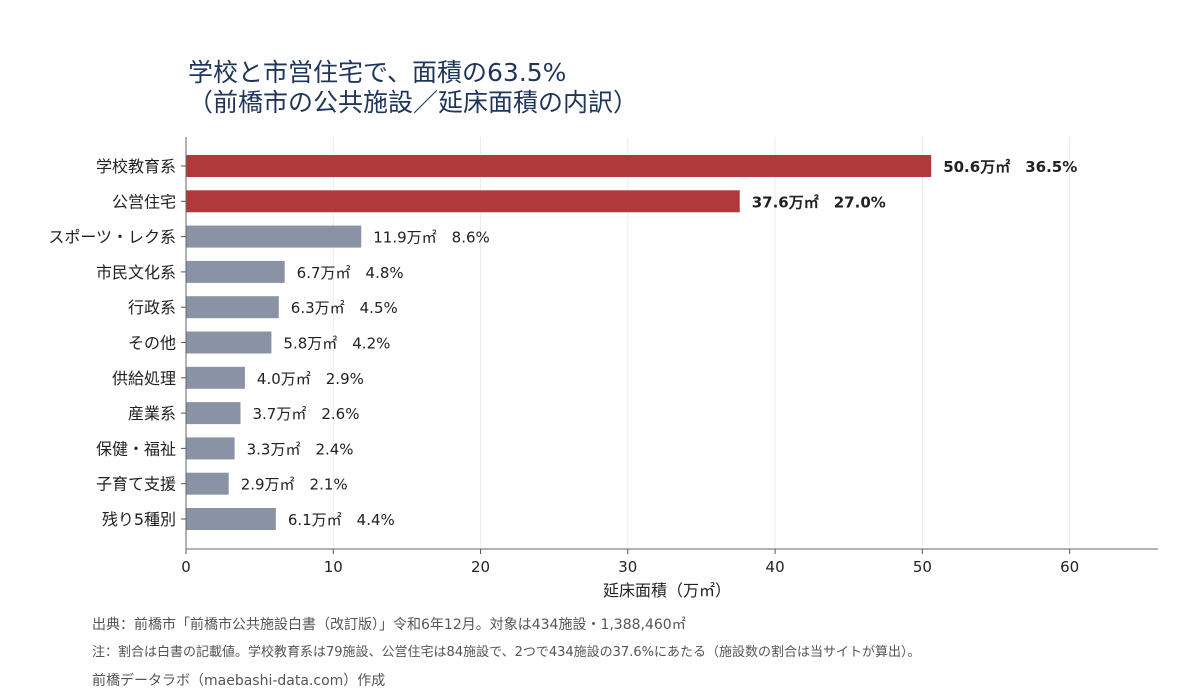  What do you see at coordinates (667, 590) in the screenshot?
I see `x-axis-label: 延床面積（万㎡）` at bounding box center [667, 590].